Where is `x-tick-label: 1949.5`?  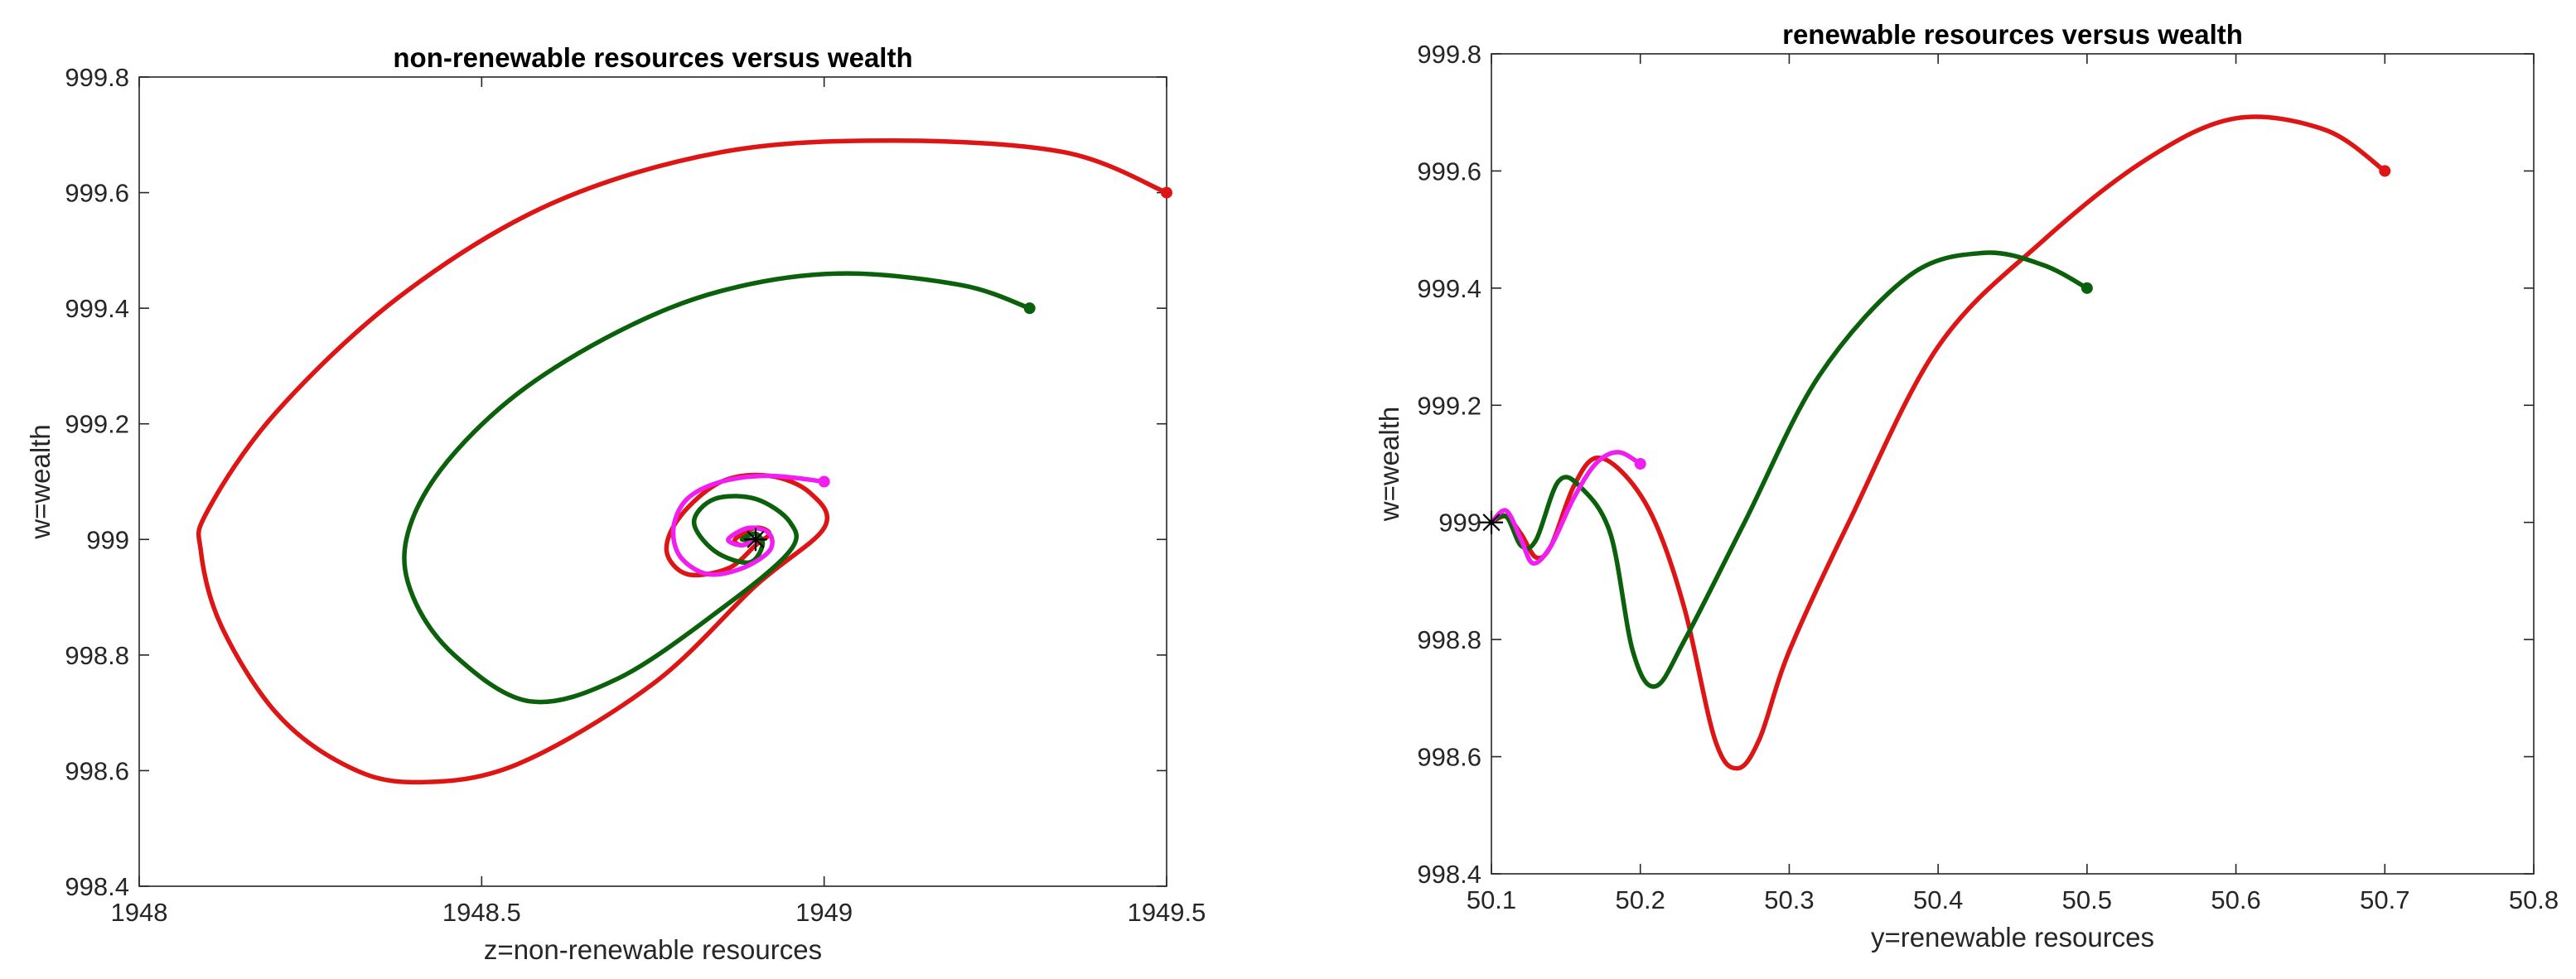
x-tick-label: 1949.5 is located at coordinates (1167, 913).